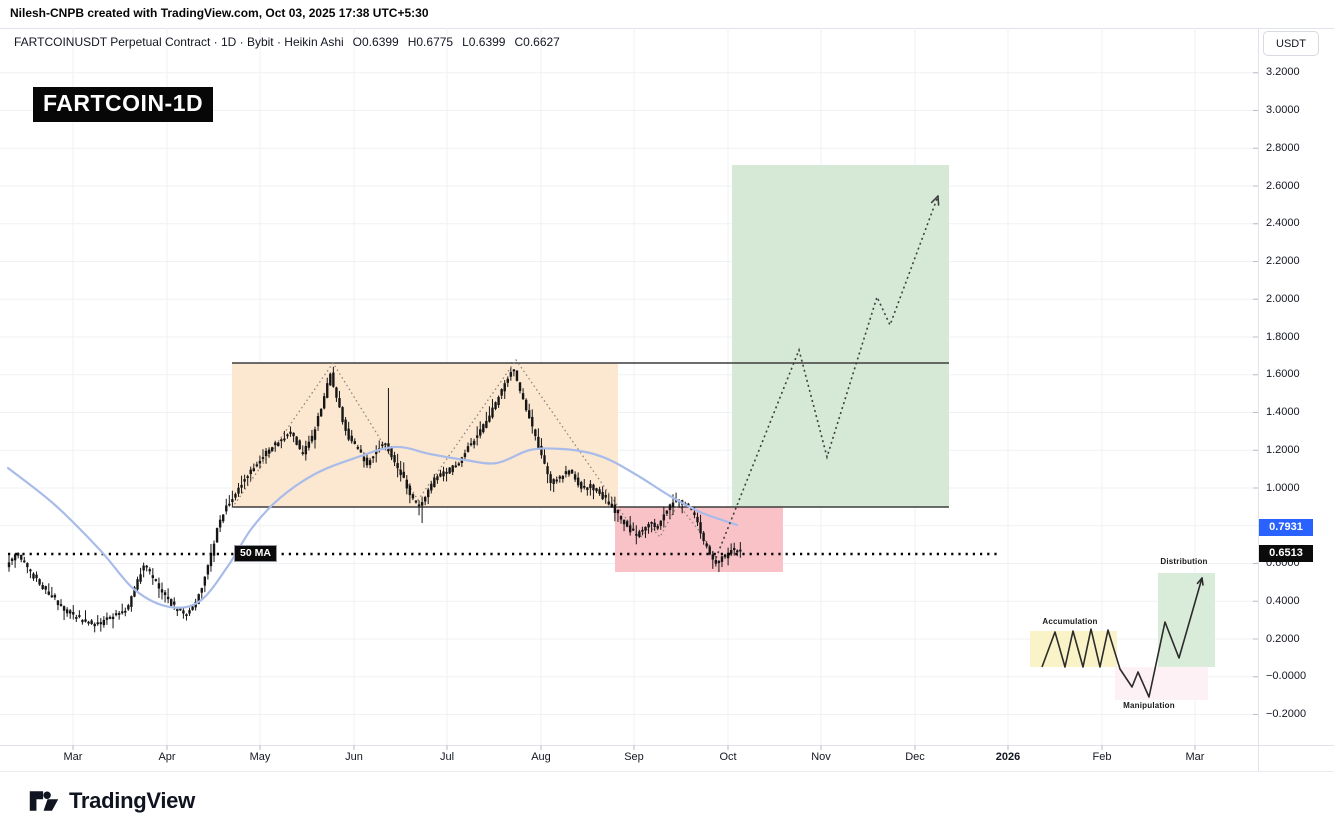  I want to click on chart-title-watermark: FARTCOIN-1D, so click(123, 104).